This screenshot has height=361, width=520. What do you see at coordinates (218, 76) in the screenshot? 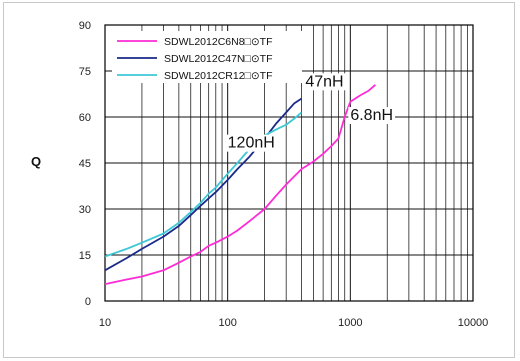
I see `legend-entry: SDWL2012CR12□⊙TF` at bounding box center [218, 76].